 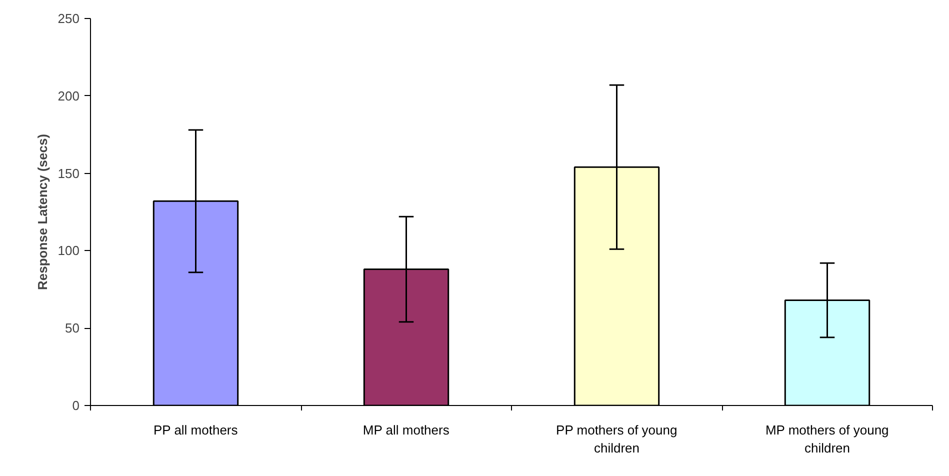 I want to click on y-axis-title: Response Latency (secs), so click(x=42, y=212).